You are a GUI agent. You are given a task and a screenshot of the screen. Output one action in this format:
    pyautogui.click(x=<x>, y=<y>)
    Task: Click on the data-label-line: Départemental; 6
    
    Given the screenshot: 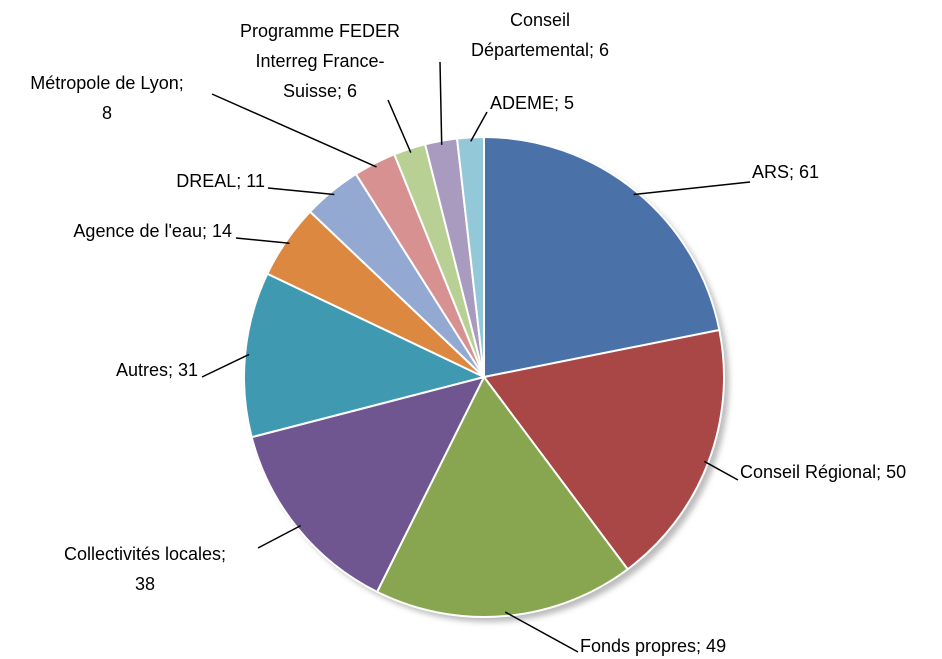 What is the action you would take?
    pyautogui.click(x=540, y=50)
    